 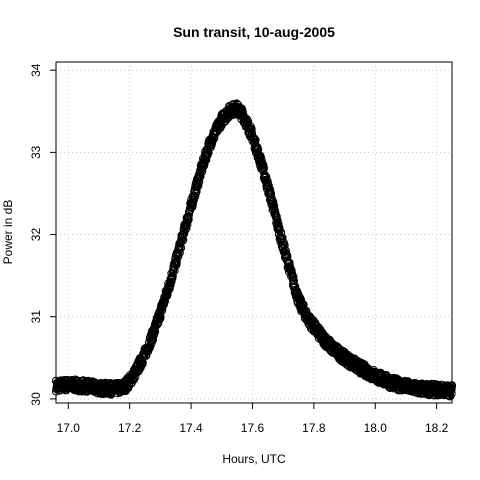 I want to click on x-axis: 17.0 17.2 17.4 17.6 17.8 18.0 18.2, so click(x=253, y=419).